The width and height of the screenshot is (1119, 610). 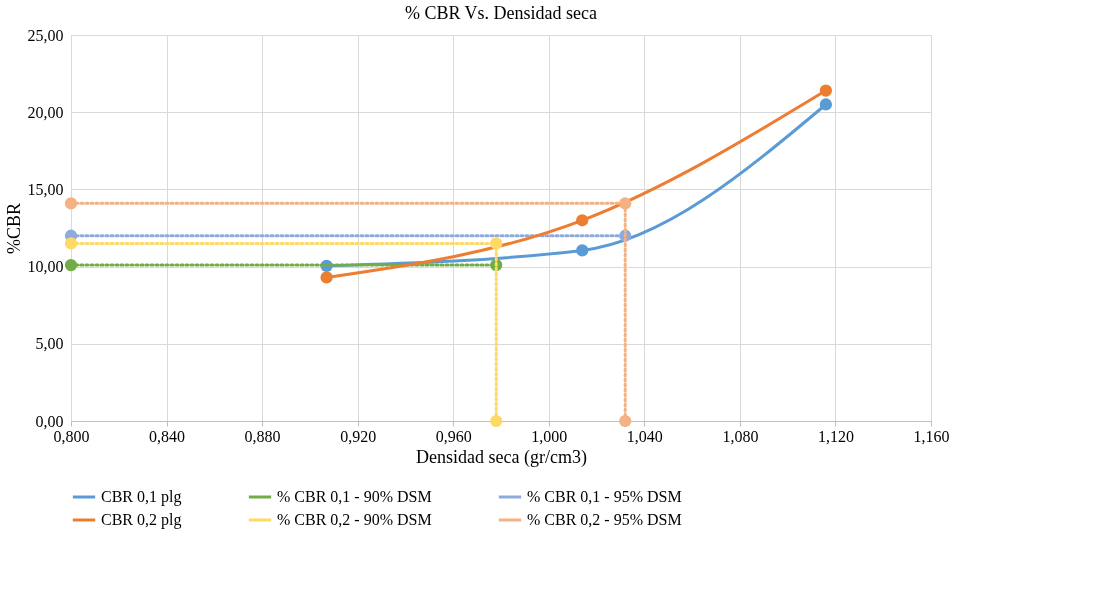 I want to click on x-tick-label: 1,000, so click(x=549, y=436).